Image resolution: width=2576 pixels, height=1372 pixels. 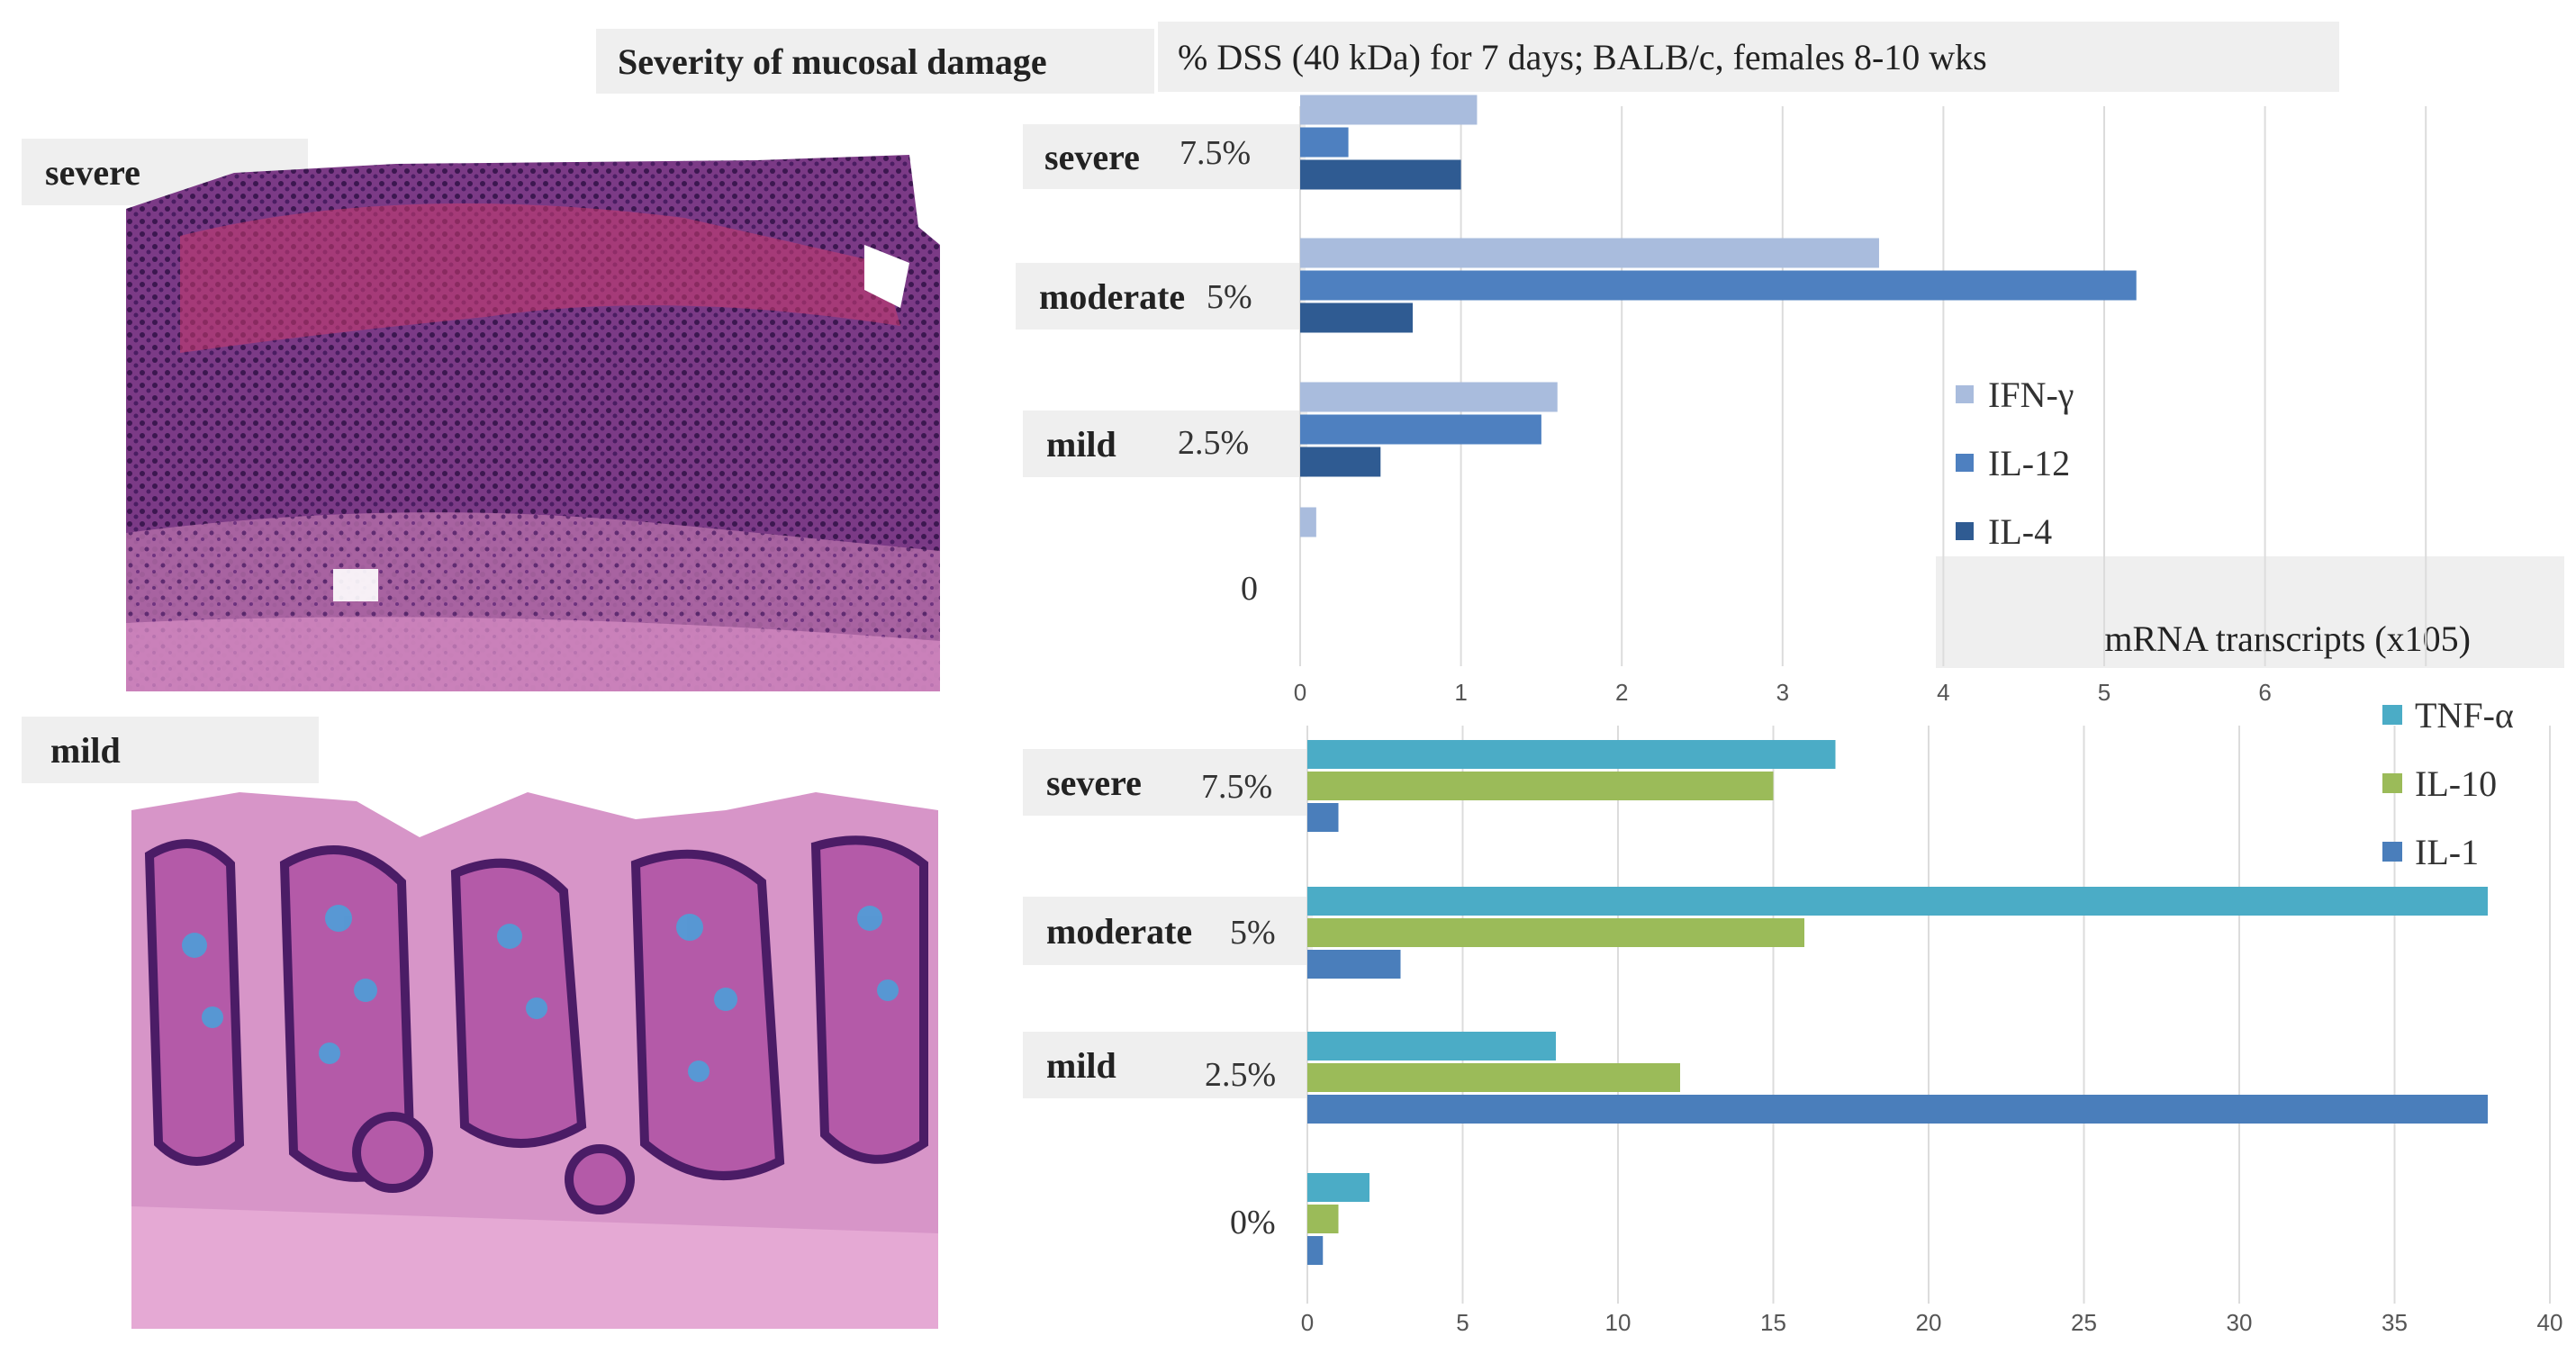 What do you see at coordinates (1571, 754) in the screenshot?
I see `bar-TNF-α-severe` at bounding box center [1571, 754].